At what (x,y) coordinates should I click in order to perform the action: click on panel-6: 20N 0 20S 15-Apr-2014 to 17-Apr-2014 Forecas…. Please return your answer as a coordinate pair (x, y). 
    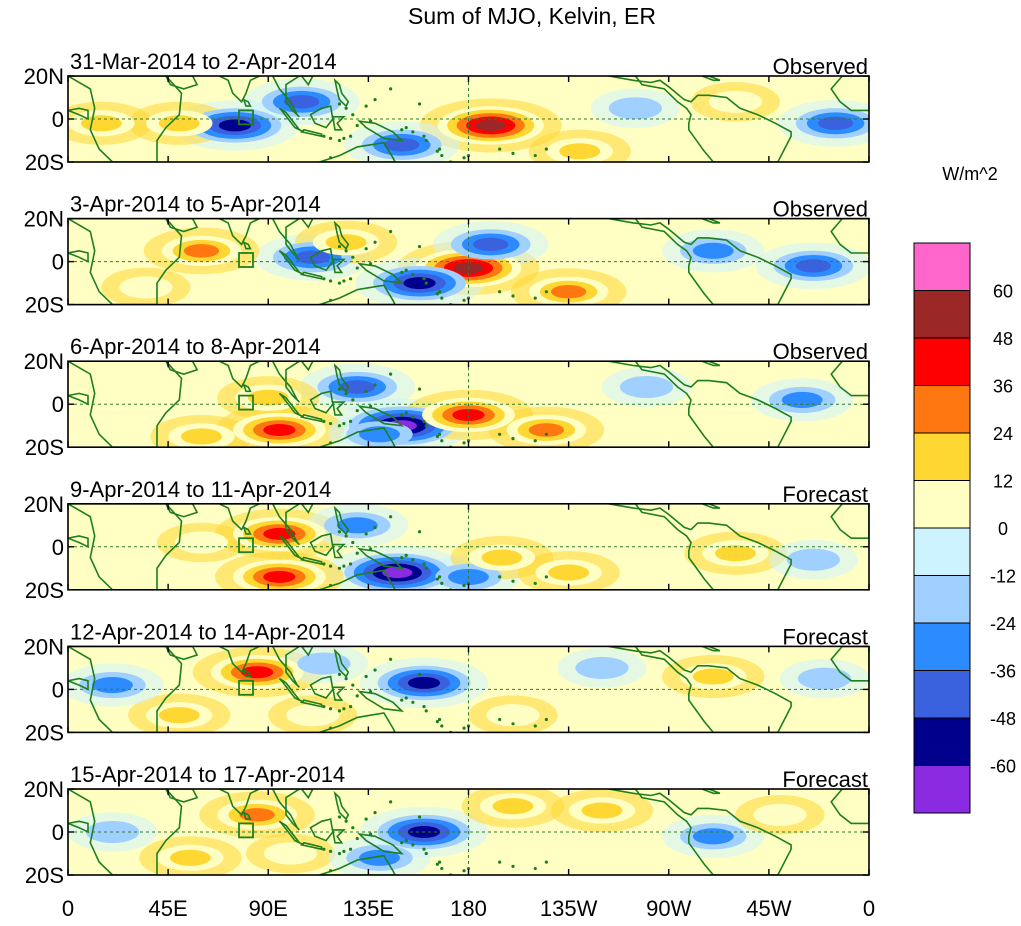
    Looking at the image, I should click on (447, 825).